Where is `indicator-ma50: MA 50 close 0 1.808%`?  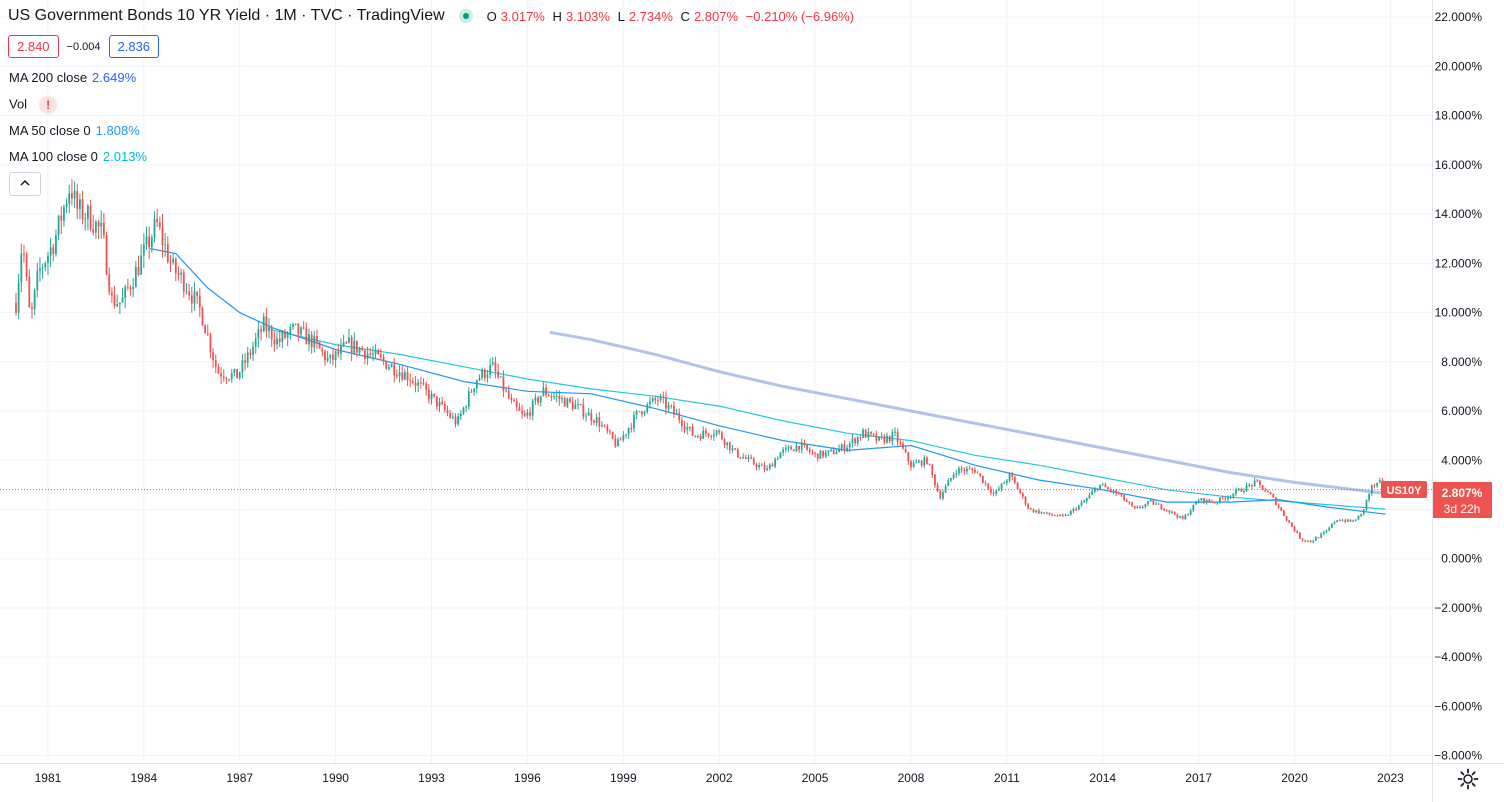 indicator-ma50: MA 50 close 0 1.808% is located at coordinates (74, 130).